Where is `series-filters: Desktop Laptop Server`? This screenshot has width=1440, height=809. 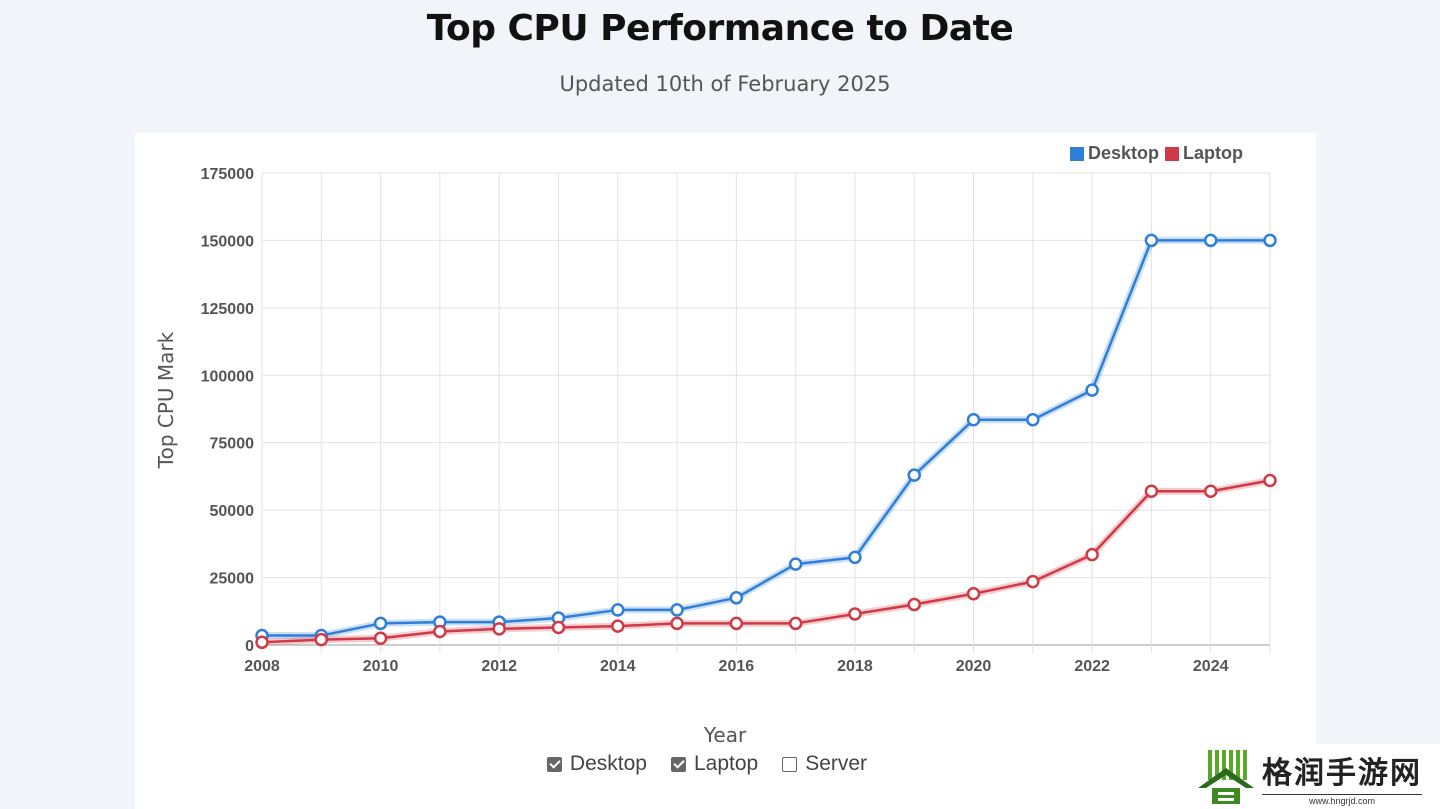
series-filters: Desktop Laptop Server is located at coordinates (707, 764).